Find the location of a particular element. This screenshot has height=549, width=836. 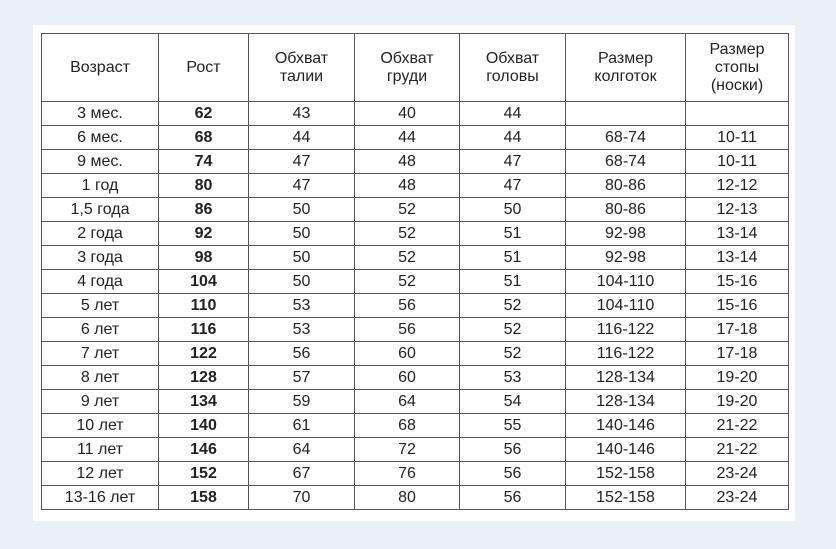

table-cell: 13-14 is located at coordinates (737, 257).